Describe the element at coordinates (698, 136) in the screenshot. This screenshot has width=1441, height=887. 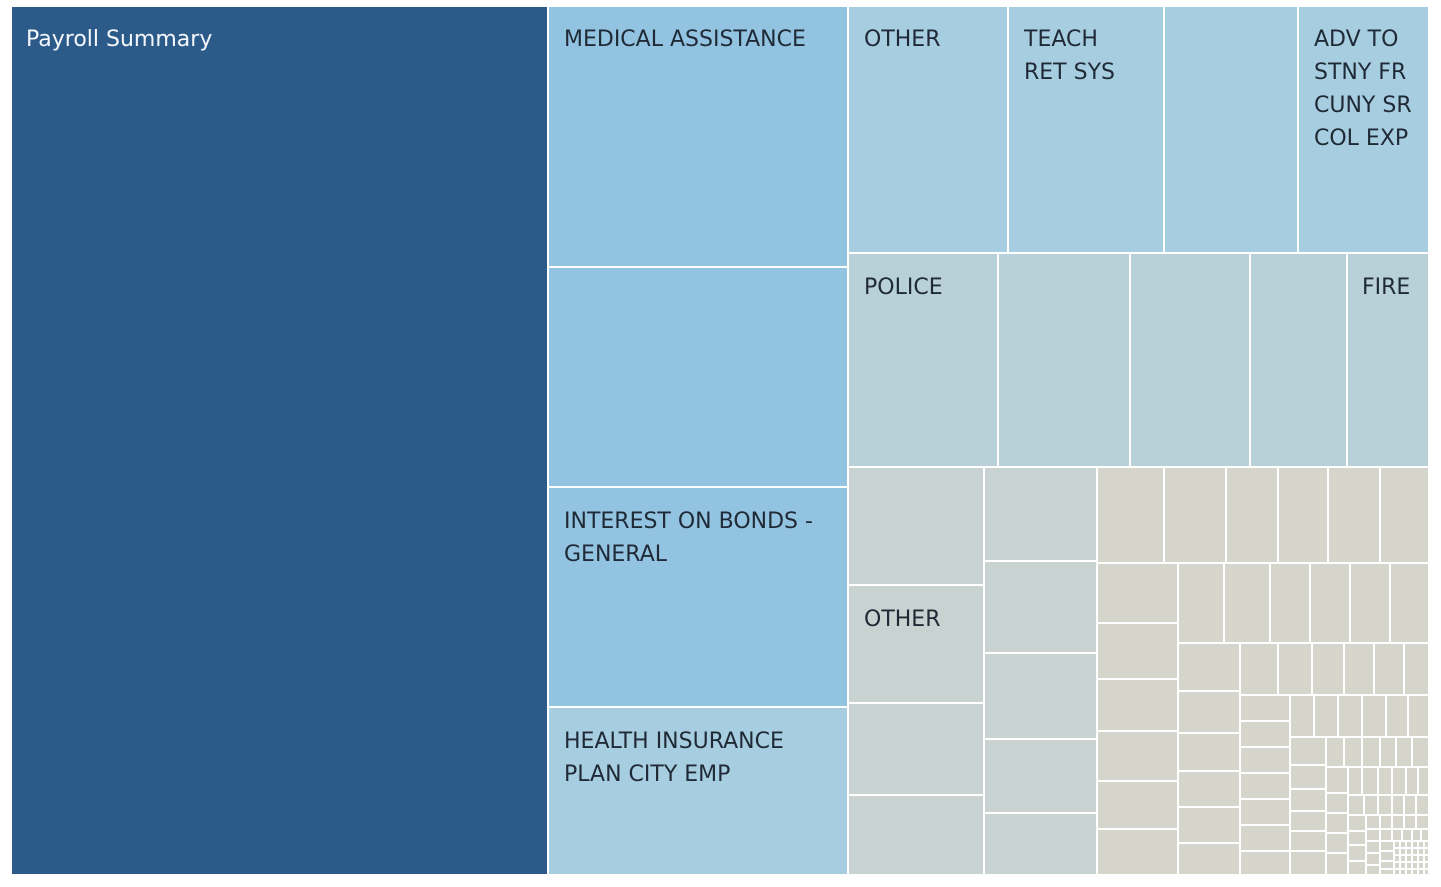
I see `cell-medical-assistance` at that location.